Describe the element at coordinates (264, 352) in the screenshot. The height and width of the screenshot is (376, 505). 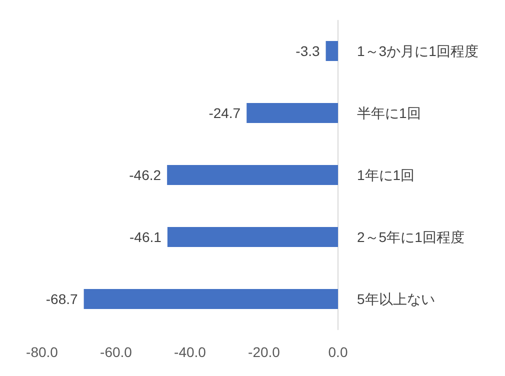
I see `x-tick-label: -20.0` at that location.